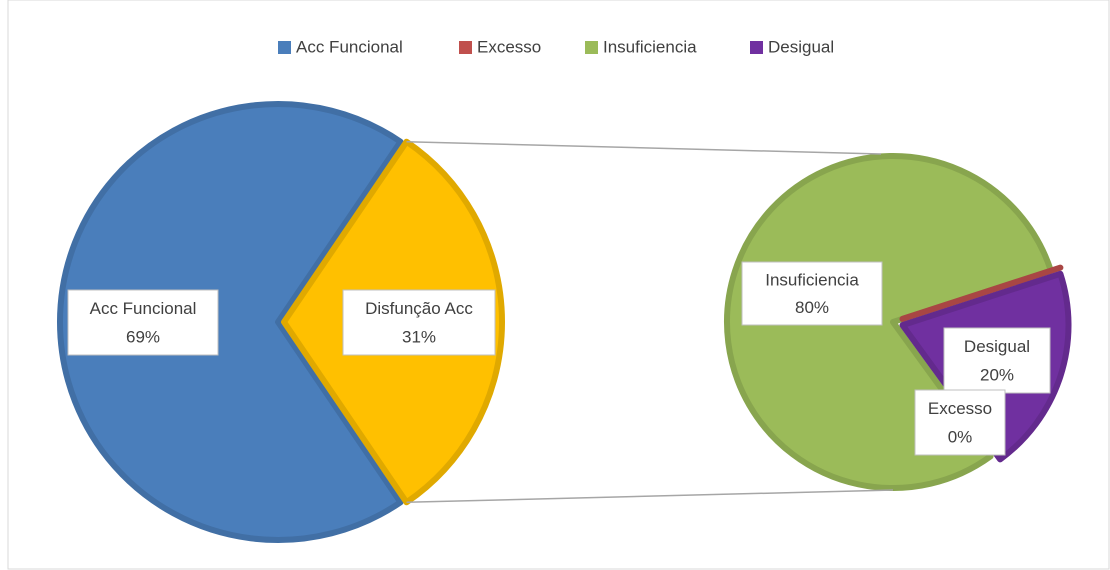 The height and width of the screenshot is (570, 1110). What do you see at coordinates (143, 337) in the screenshot?
I see `data-label-value: 69%` at bounding box center [143, 337].